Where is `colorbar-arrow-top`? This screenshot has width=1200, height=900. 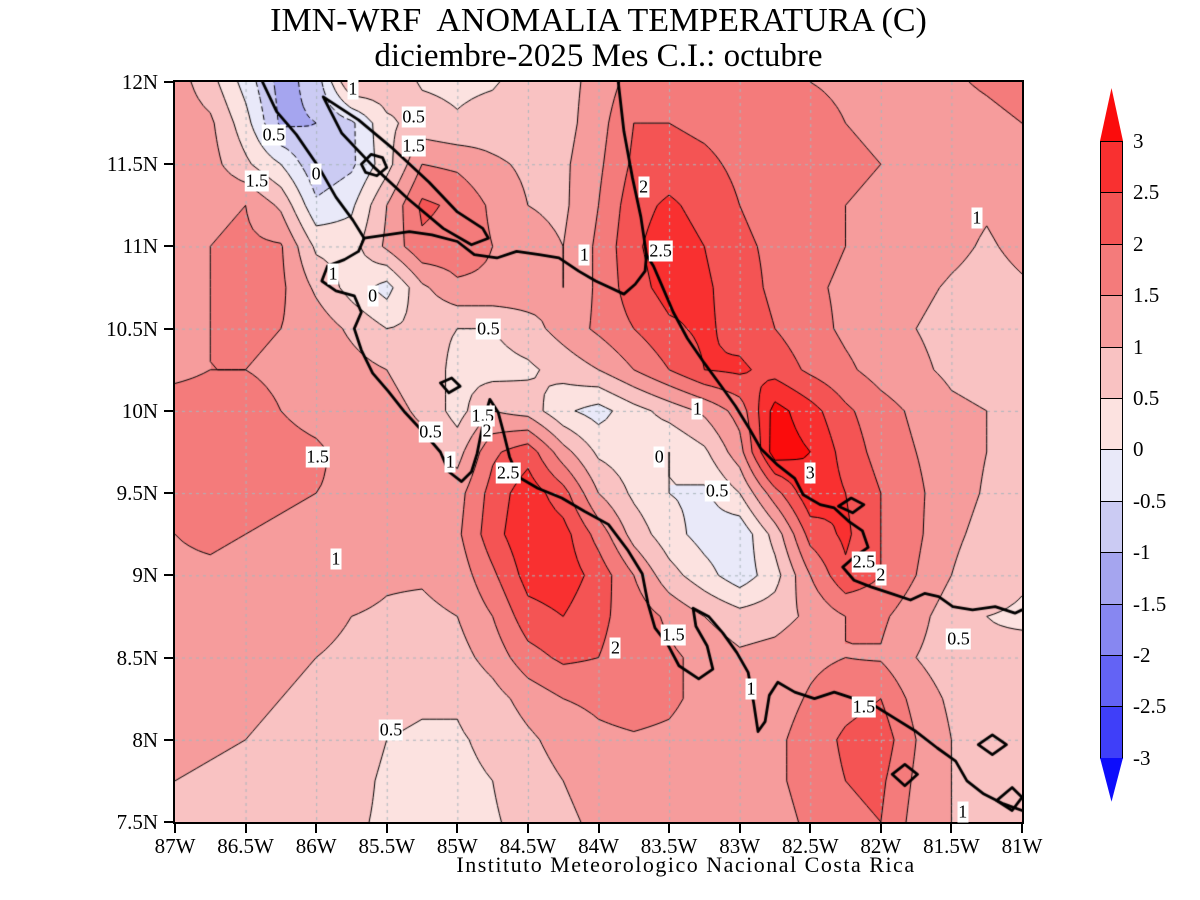 colorbar-arrow-top is located at coordinates (1111, 114).